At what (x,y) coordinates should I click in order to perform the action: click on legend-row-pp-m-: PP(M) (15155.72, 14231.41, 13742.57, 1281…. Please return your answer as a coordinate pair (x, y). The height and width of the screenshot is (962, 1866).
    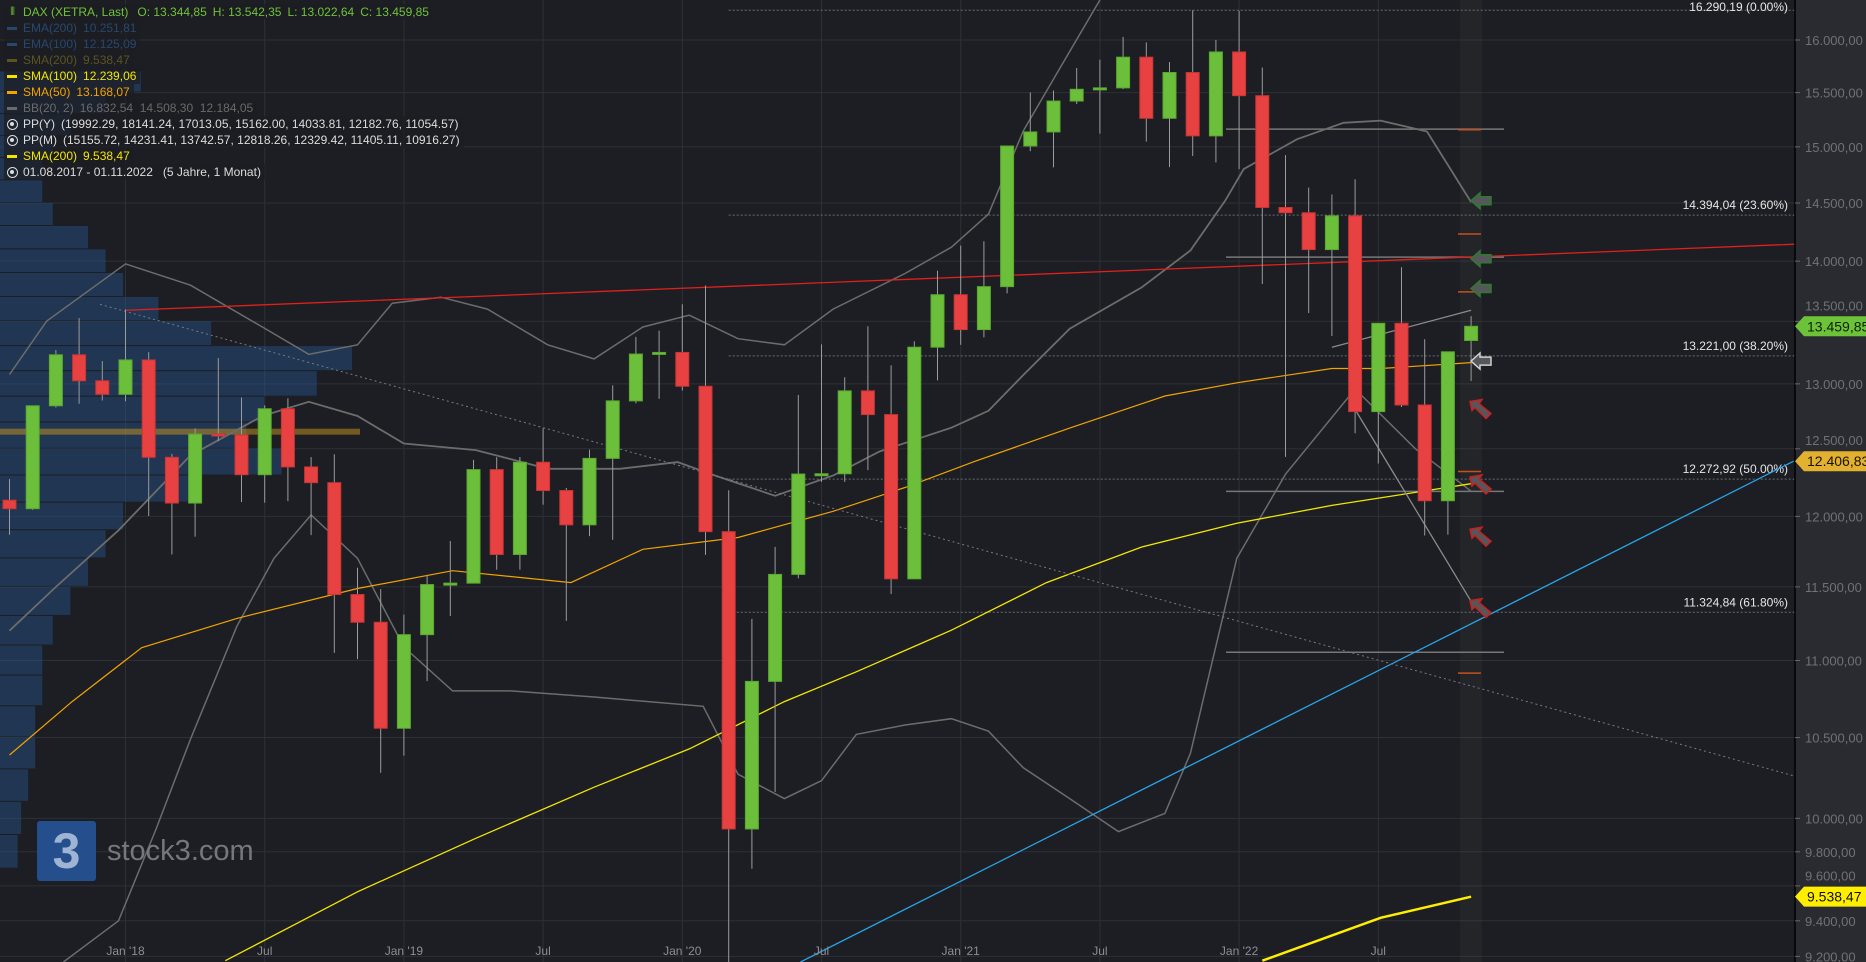
    Looking at the image, I should click on (234, 140).